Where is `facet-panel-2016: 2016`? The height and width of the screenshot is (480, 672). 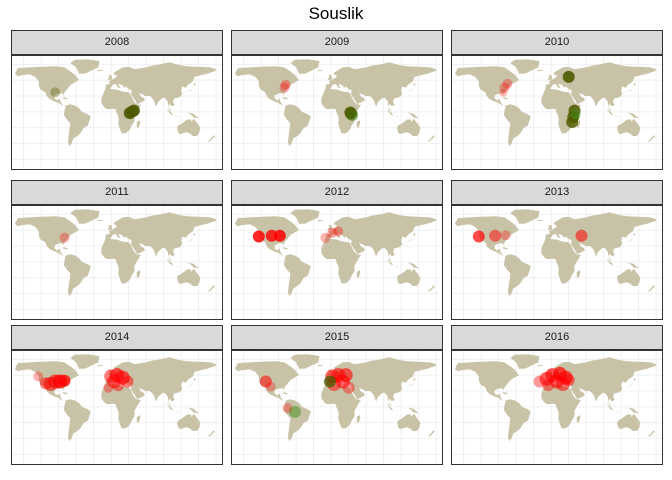
facet-panel-2016: 2016 is located at coordinates (557, 395).